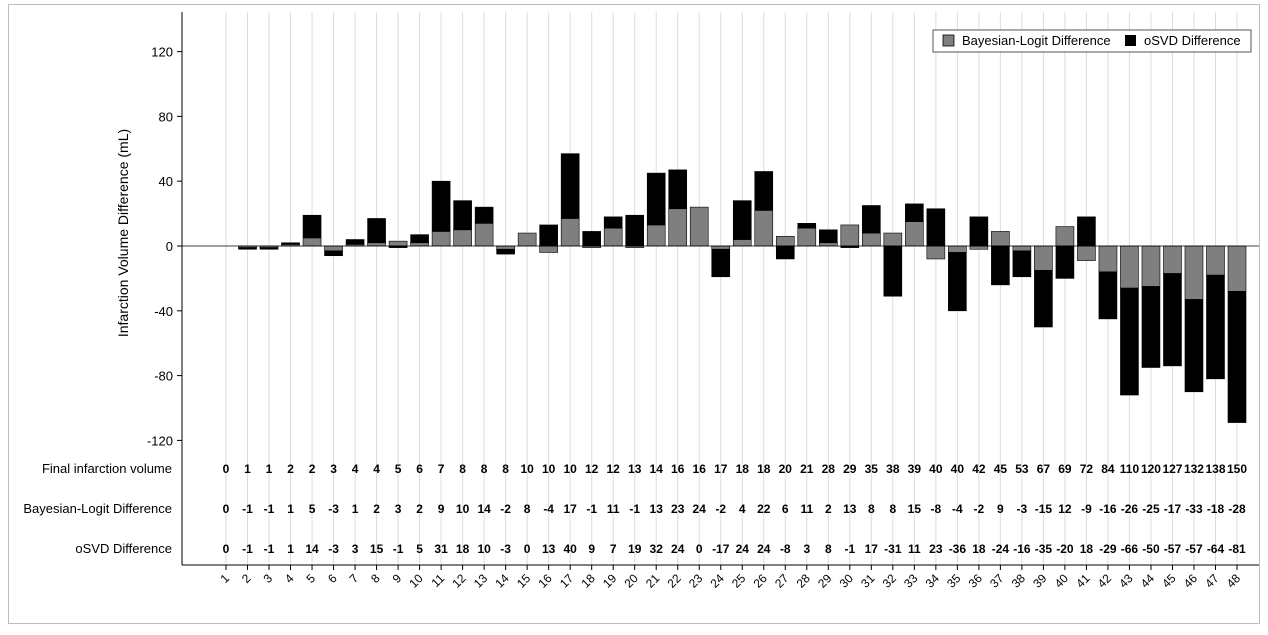 Image resolution: width=1268 pixels, height=635 pixels. Describe the element at coordinates (1022, 469) in the screenshot. I see `table-cell: 53` at that location.